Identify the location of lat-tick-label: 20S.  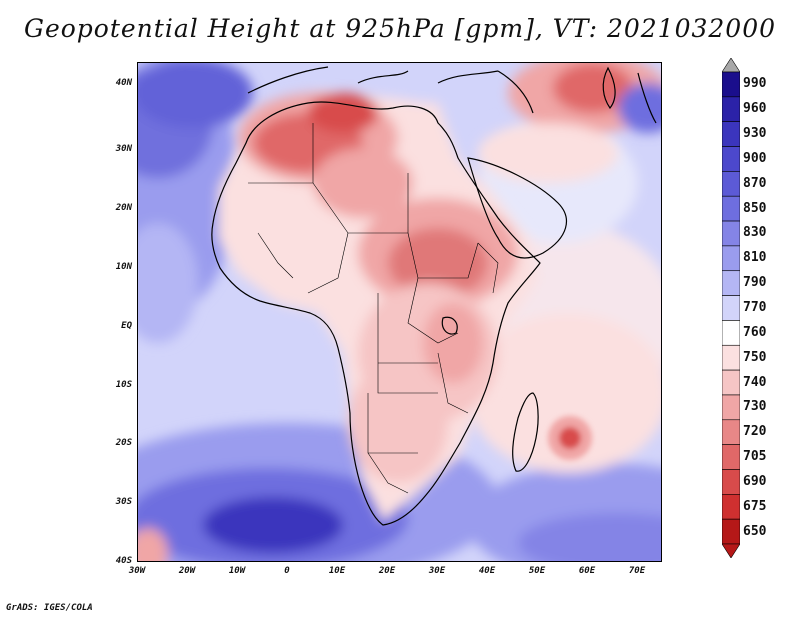
(123, 443).